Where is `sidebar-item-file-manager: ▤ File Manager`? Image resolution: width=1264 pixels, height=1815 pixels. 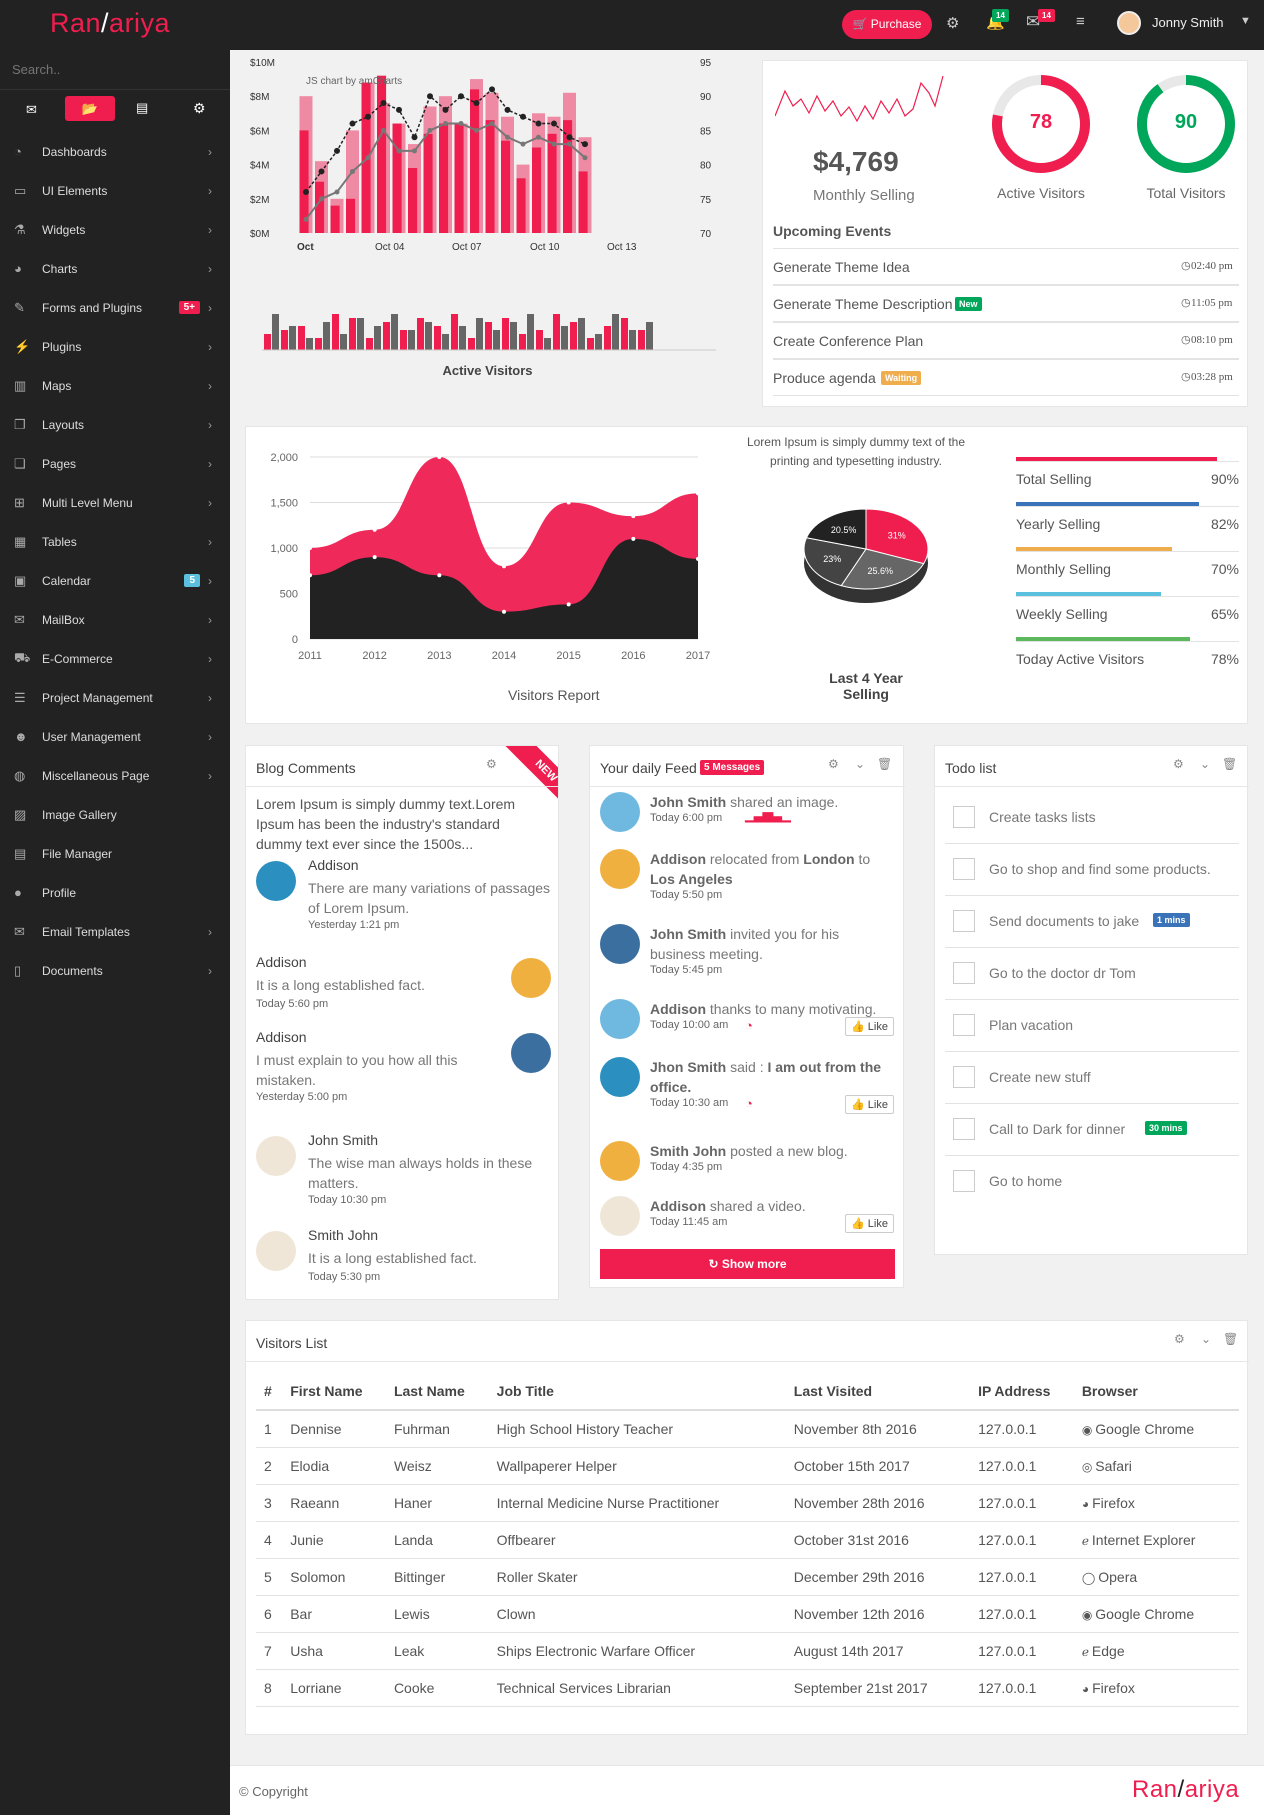
sidebar-item-file-manager: ▤ File Manager is located at coordinates (115, 853).